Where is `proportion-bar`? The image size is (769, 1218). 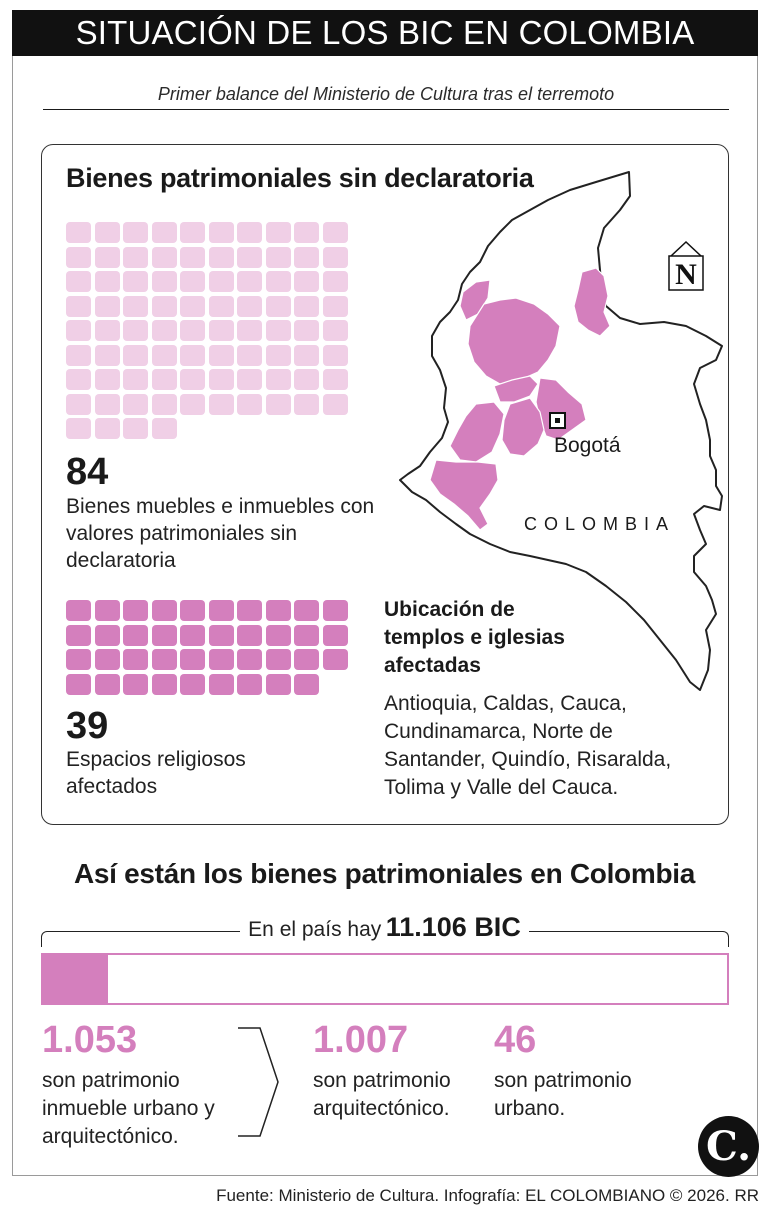 proportion-bar is located at coordinates (385, 979).